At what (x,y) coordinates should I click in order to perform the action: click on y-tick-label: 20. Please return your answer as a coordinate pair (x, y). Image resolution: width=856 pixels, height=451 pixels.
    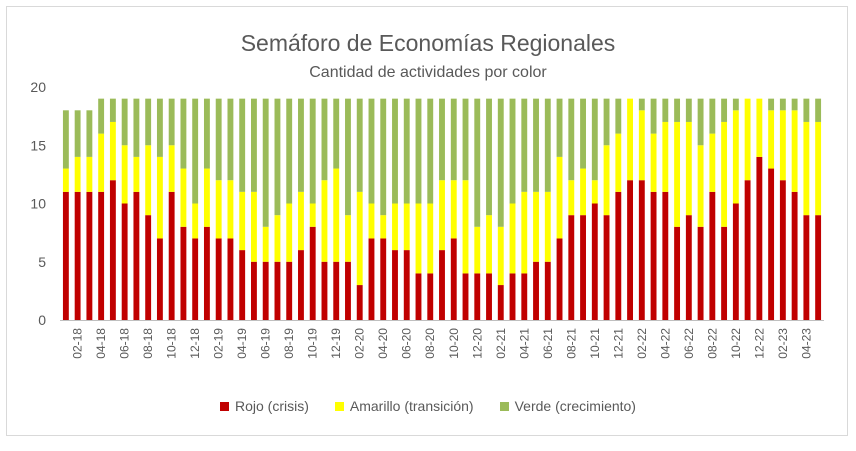
    Looking at the image, I should click on (38, 87).